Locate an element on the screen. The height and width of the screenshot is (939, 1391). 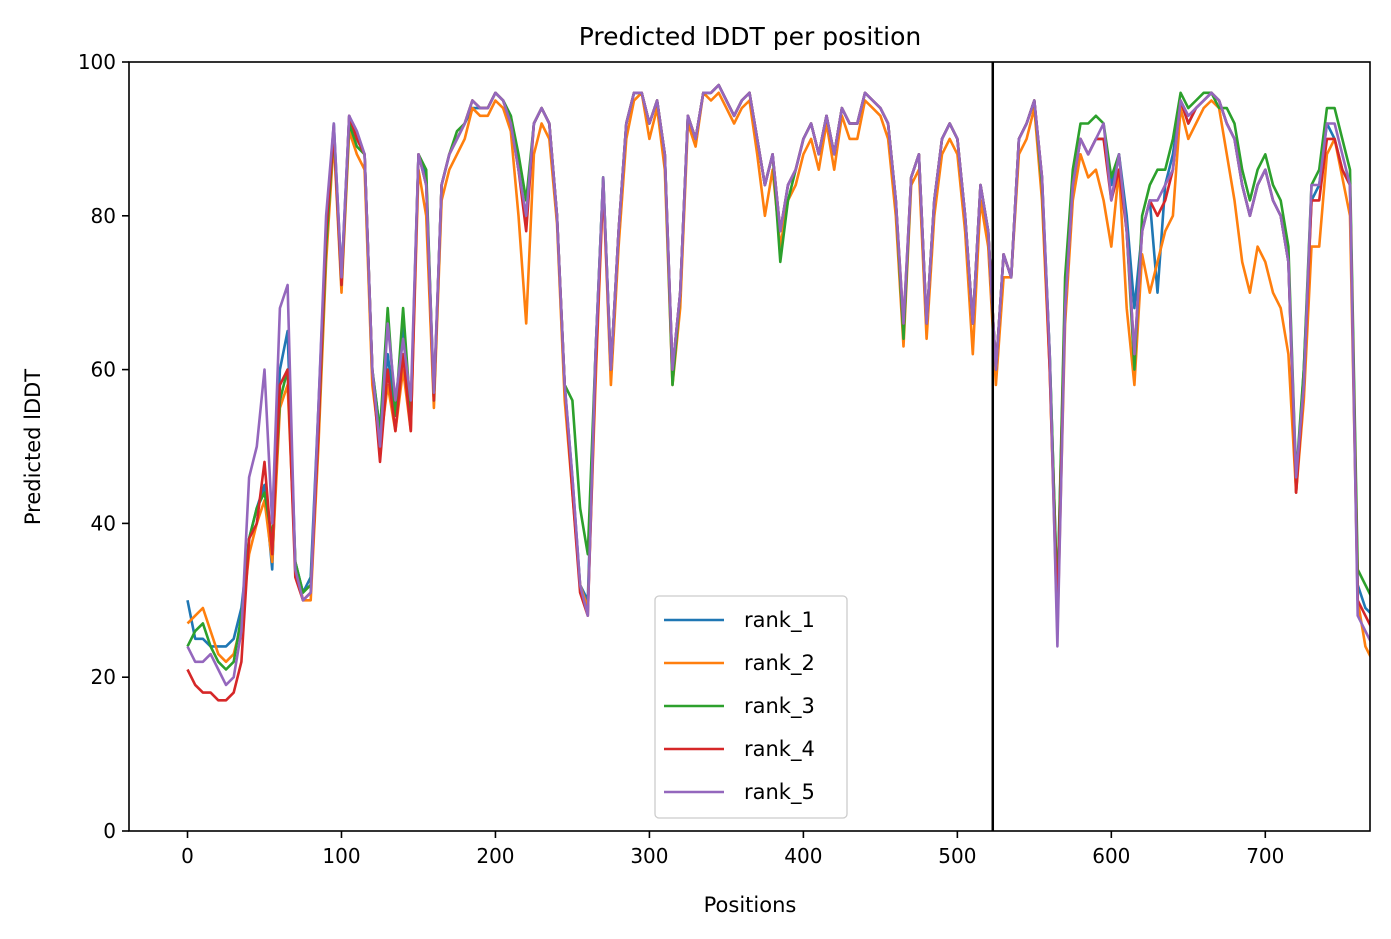
x-tick-label: 200 is located at coordinates (495, 856).